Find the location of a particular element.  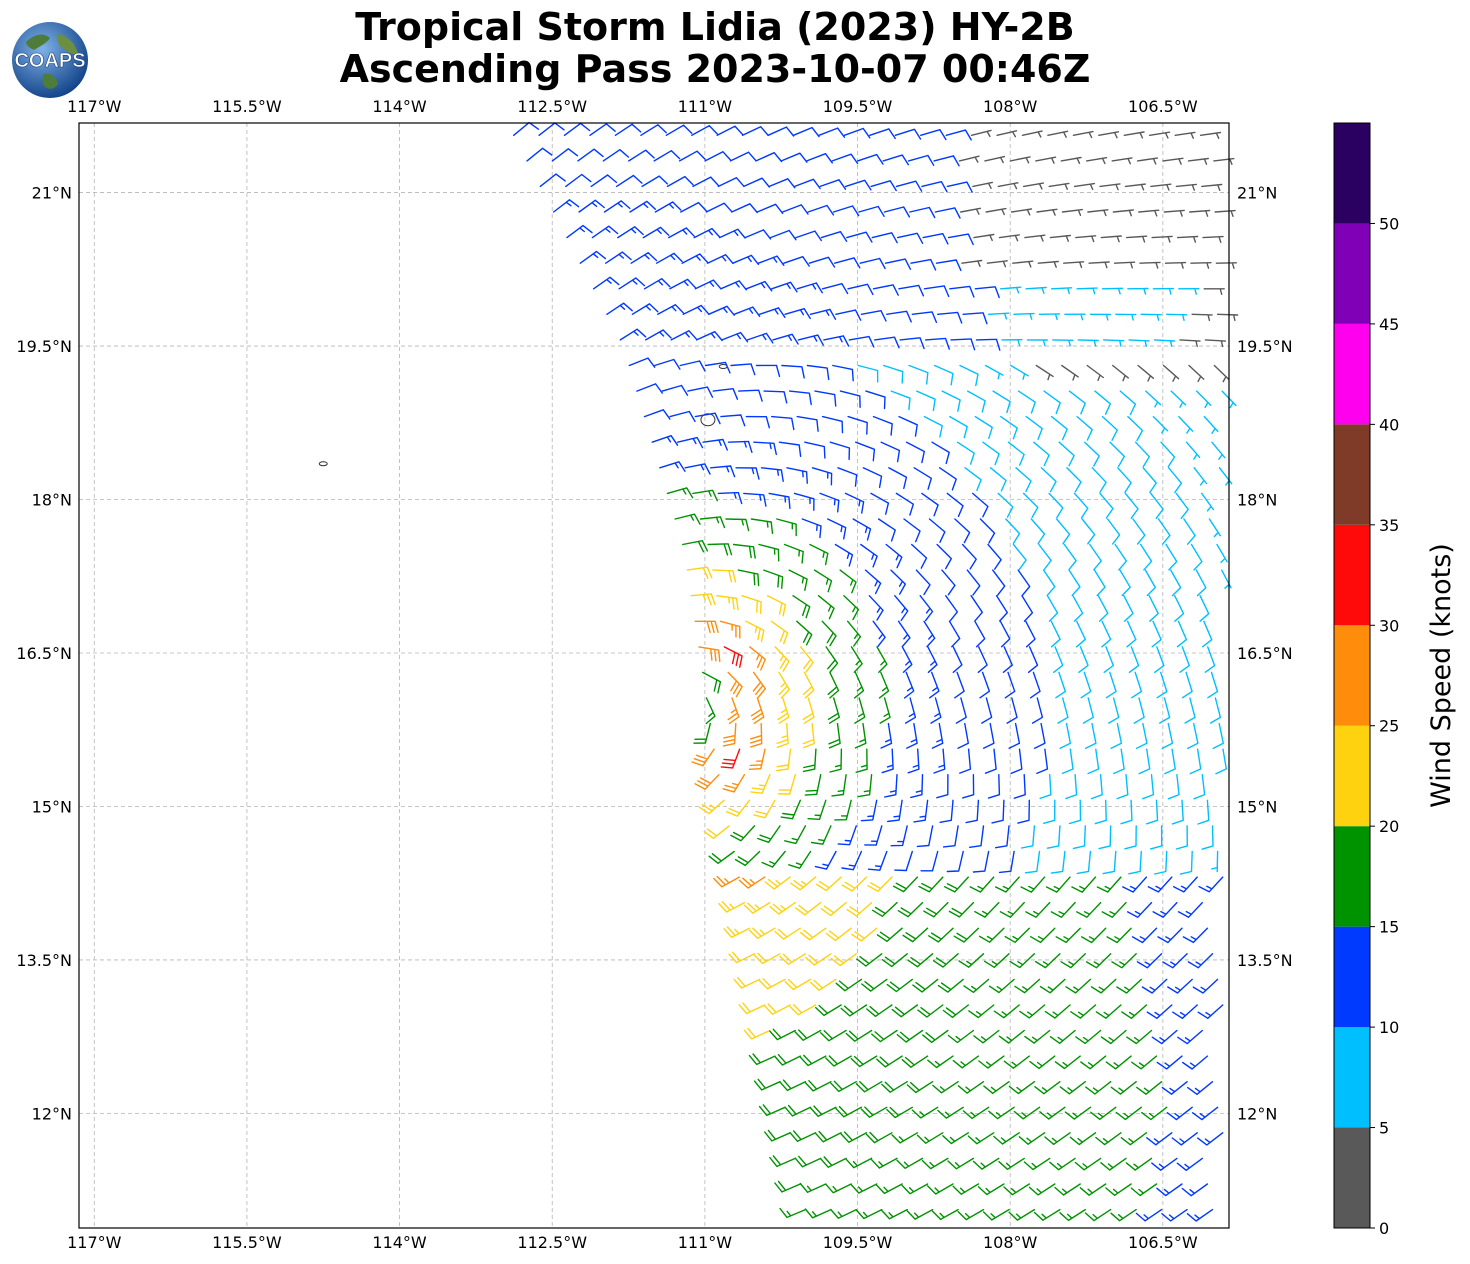

x-tick-label-bottom: 117°W is located at coordinates (94, 1242).